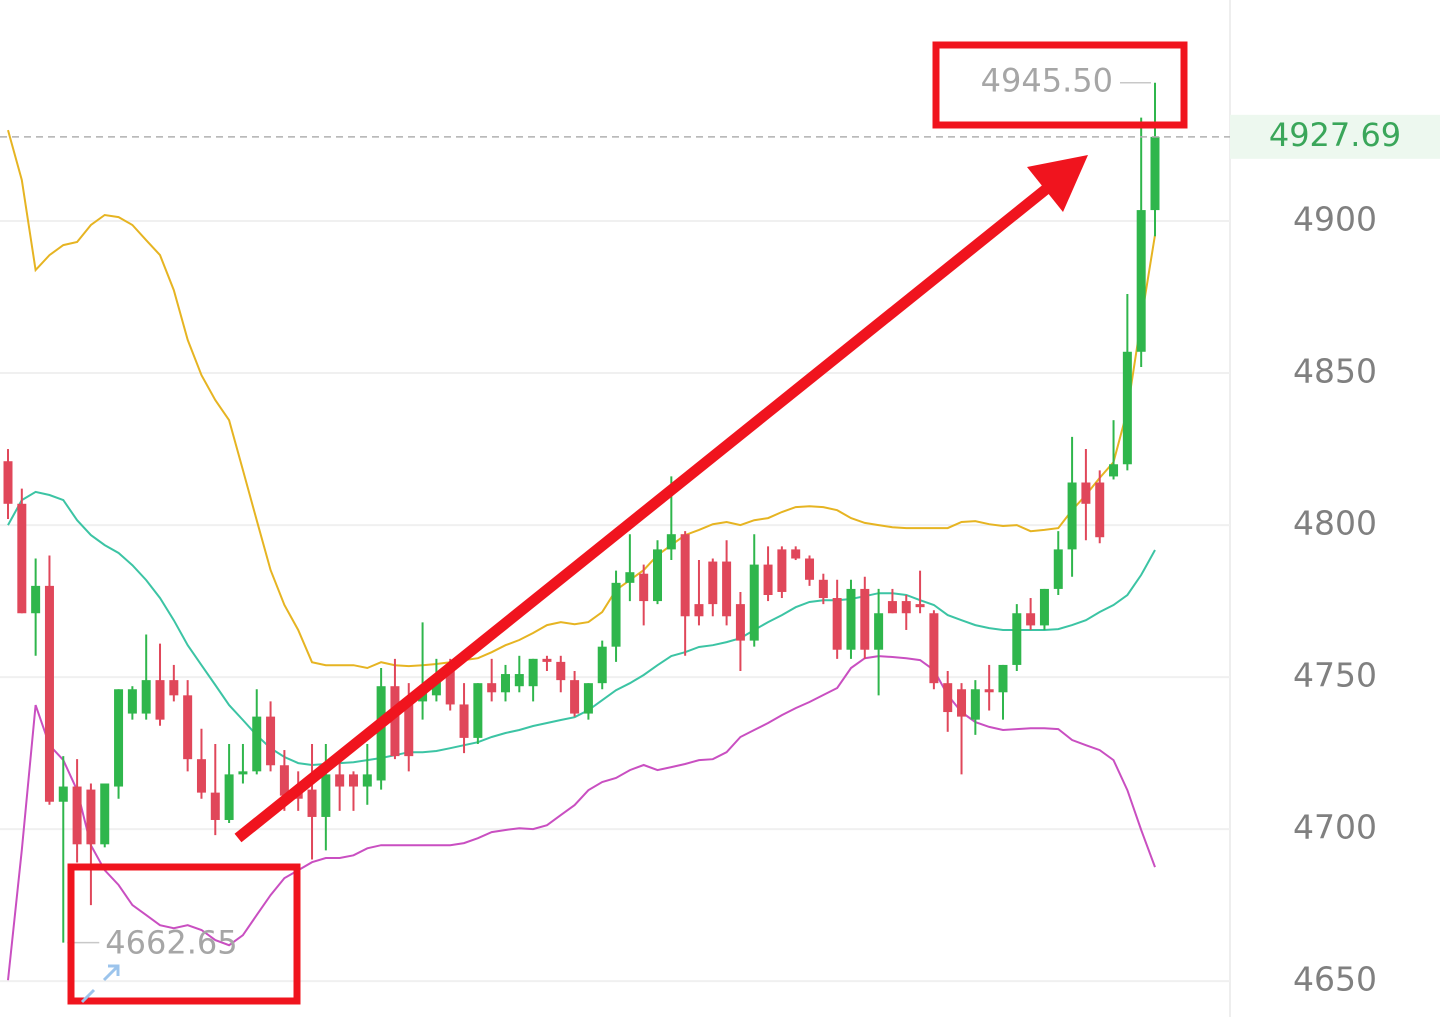 The image size is (1440, 1017). I want to click on y-tick-label: 4650, so click(1335, 979).